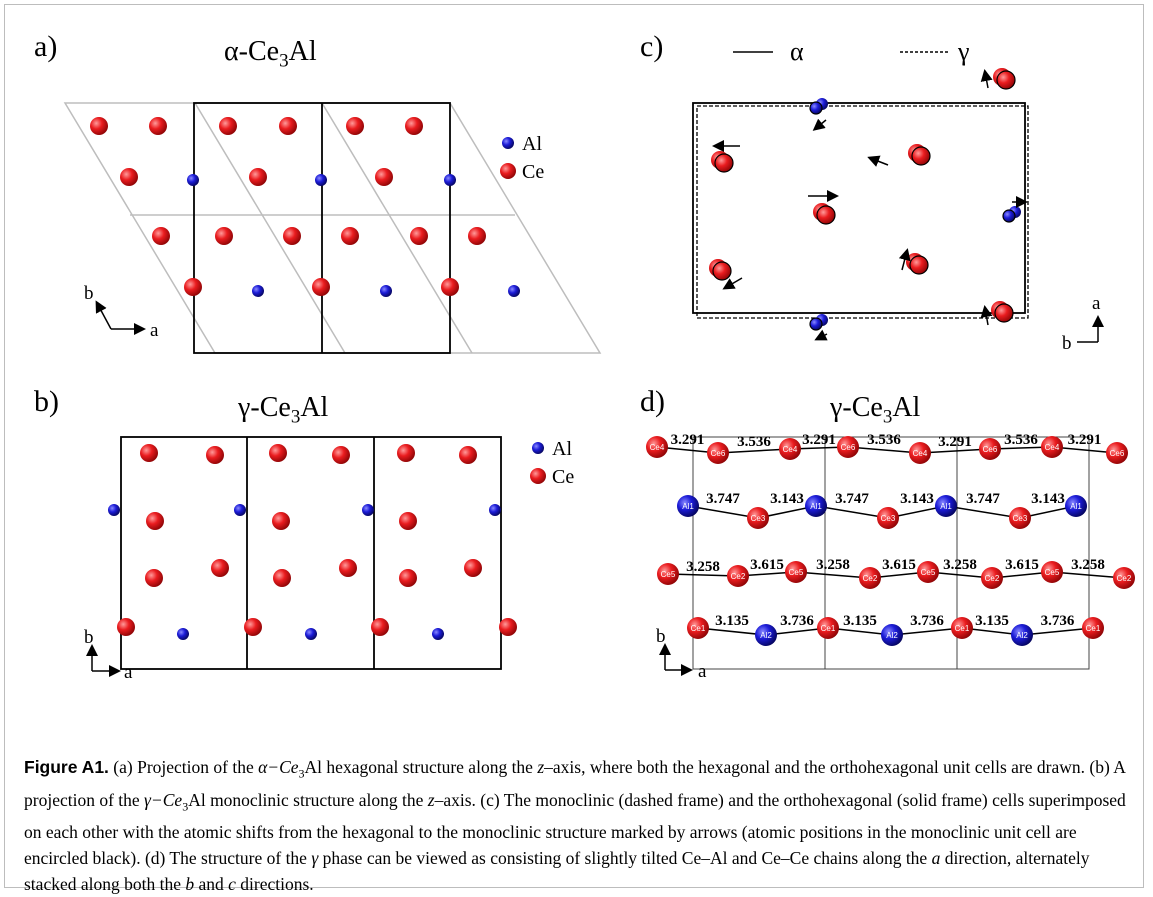 The height and width of the screenshot is (897, 1153). What do you see at coordinates (46, 46) in the screenshot?
I see `panel-a-label: a)` at bounding box center [46, 46].